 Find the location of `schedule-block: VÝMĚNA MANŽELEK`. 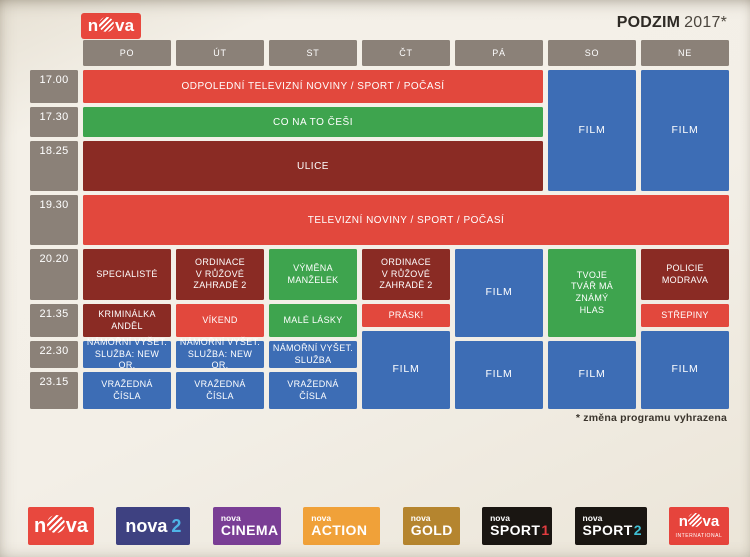

schedule-block: VÝMĚNA MANŽELEK is located at coordinates (313, 274).